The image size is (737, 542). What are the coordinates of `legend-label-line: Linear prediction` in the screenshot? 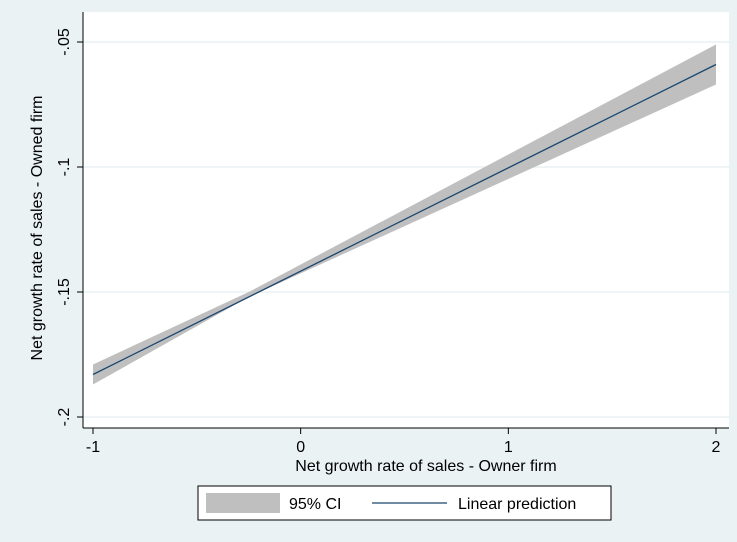 It's located at (517, 504).